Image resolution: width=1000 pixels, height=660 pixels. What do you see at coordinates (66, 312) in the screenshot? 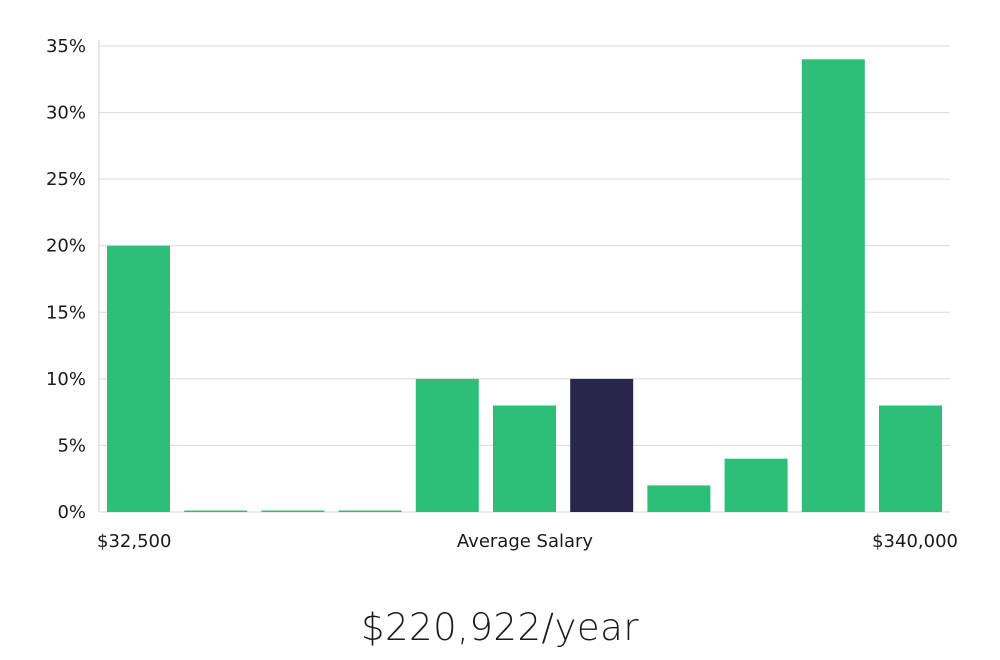
I see `y-tick-label: 15%` at bounding box center [66, 312].